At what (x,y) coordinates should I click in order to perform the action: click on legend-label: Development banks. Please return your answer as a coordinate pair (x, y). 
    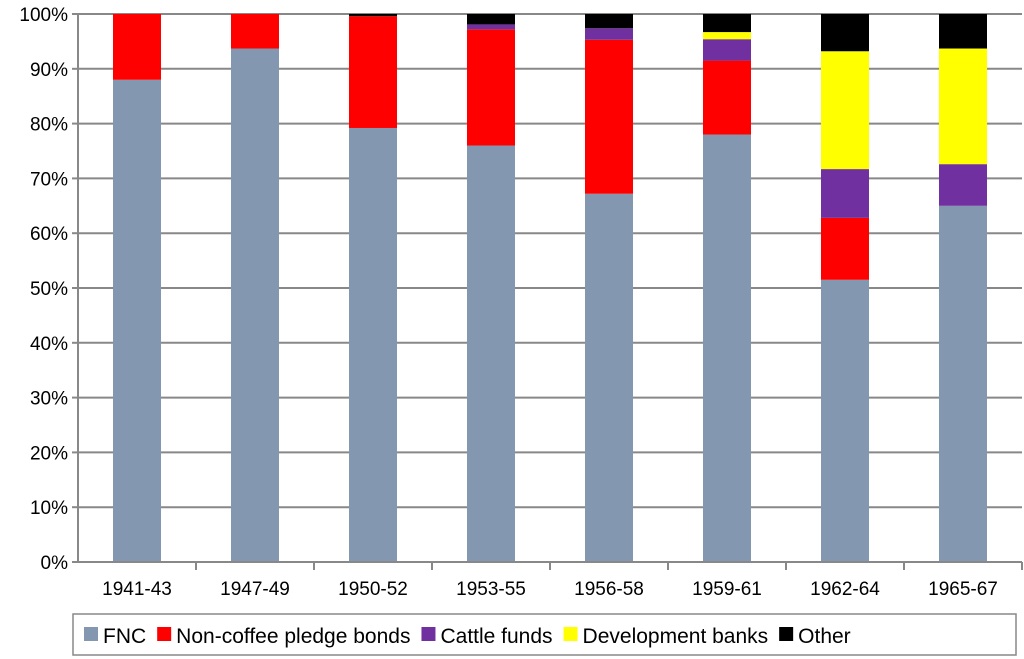
    Looking at the image, I should click on (676, 636).